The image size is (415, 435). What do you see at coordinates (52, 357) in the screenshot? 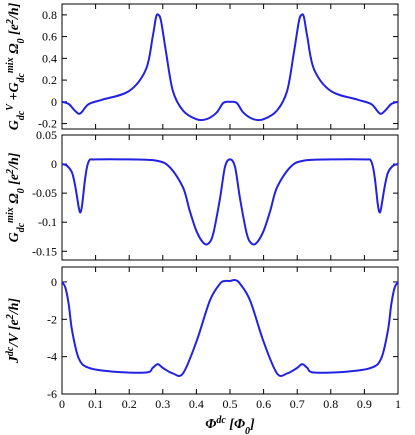
I see `y-tick-label: -4` at bounding box center [52, 357].